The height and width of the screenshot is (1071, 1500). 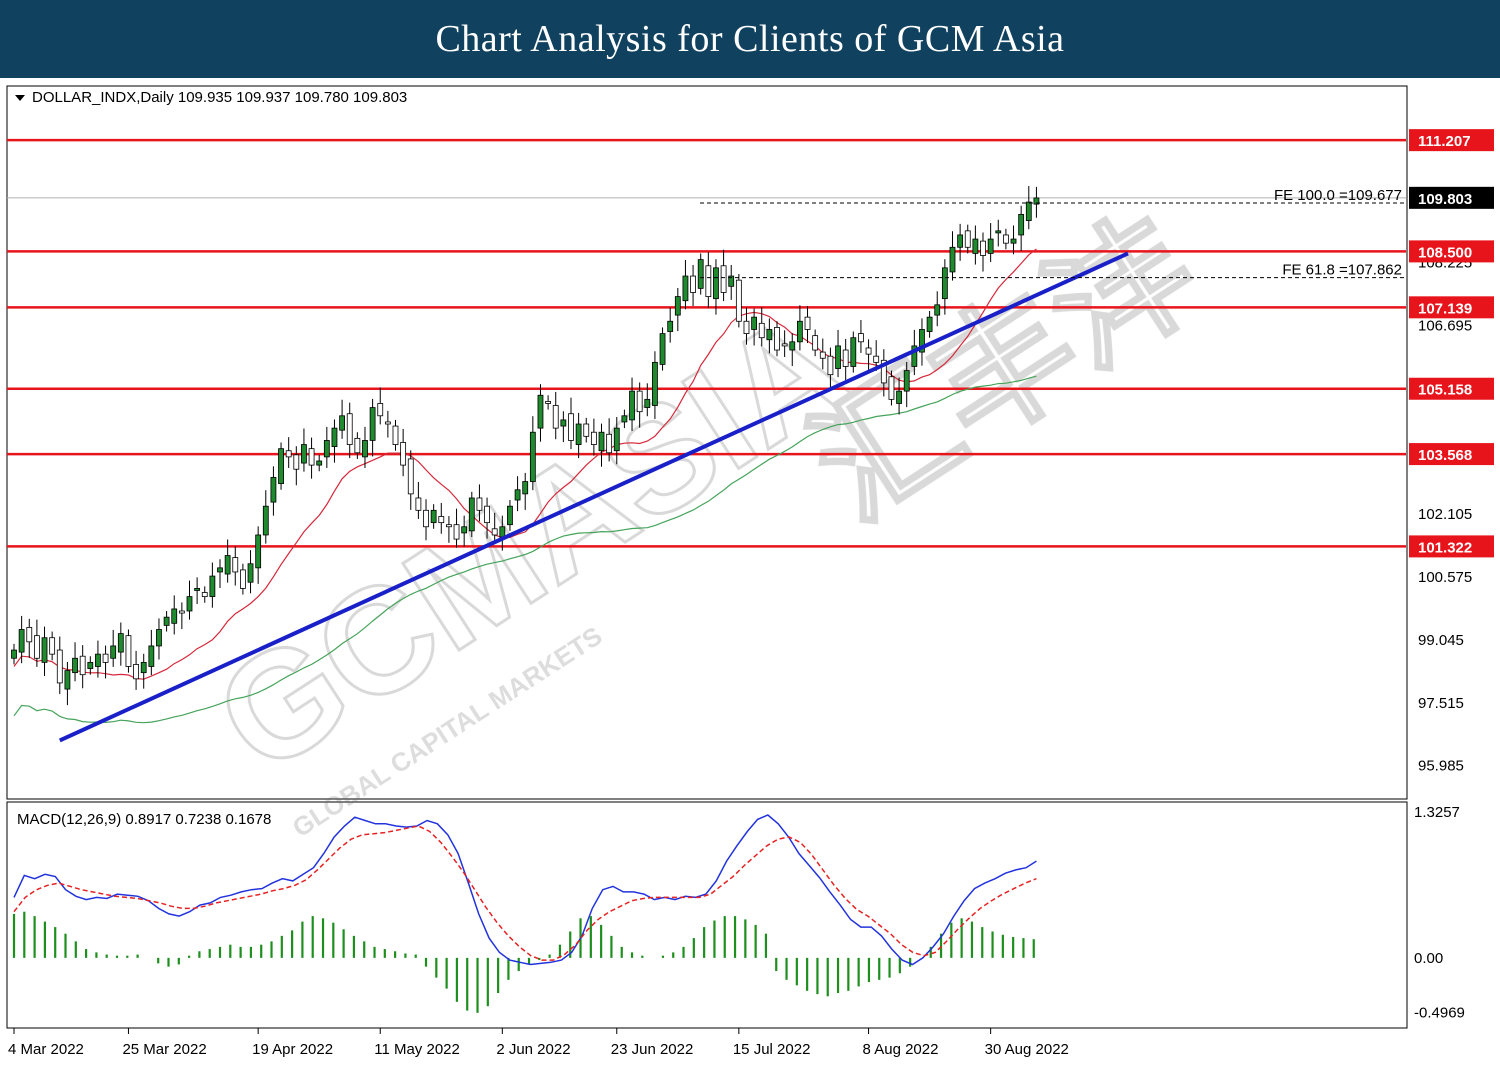 I want to click on macd-y-tick-label: 1.3257, so click(x=1437, y=812).